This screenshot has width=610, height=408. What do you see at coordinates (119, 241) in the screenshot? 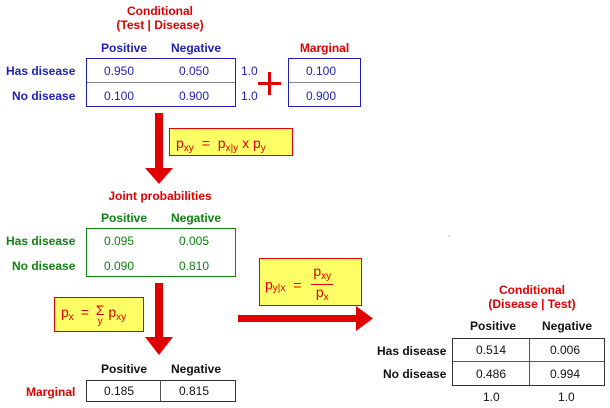
I see `joint-cell-r1c1: 0.095` at bounding box center [119, 241].